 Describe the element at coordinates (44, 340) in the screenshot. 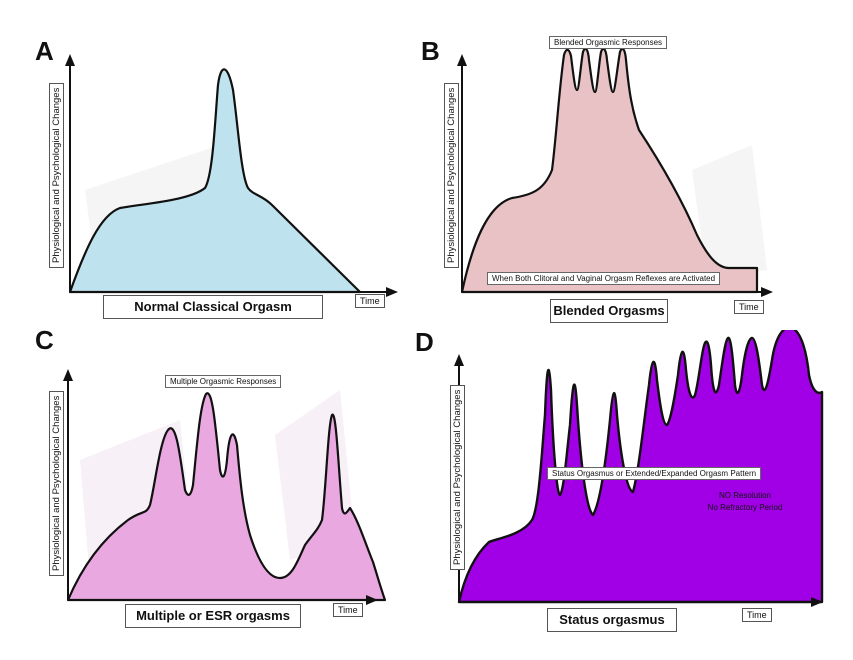

I see `panel-c-letter: C` at that location.